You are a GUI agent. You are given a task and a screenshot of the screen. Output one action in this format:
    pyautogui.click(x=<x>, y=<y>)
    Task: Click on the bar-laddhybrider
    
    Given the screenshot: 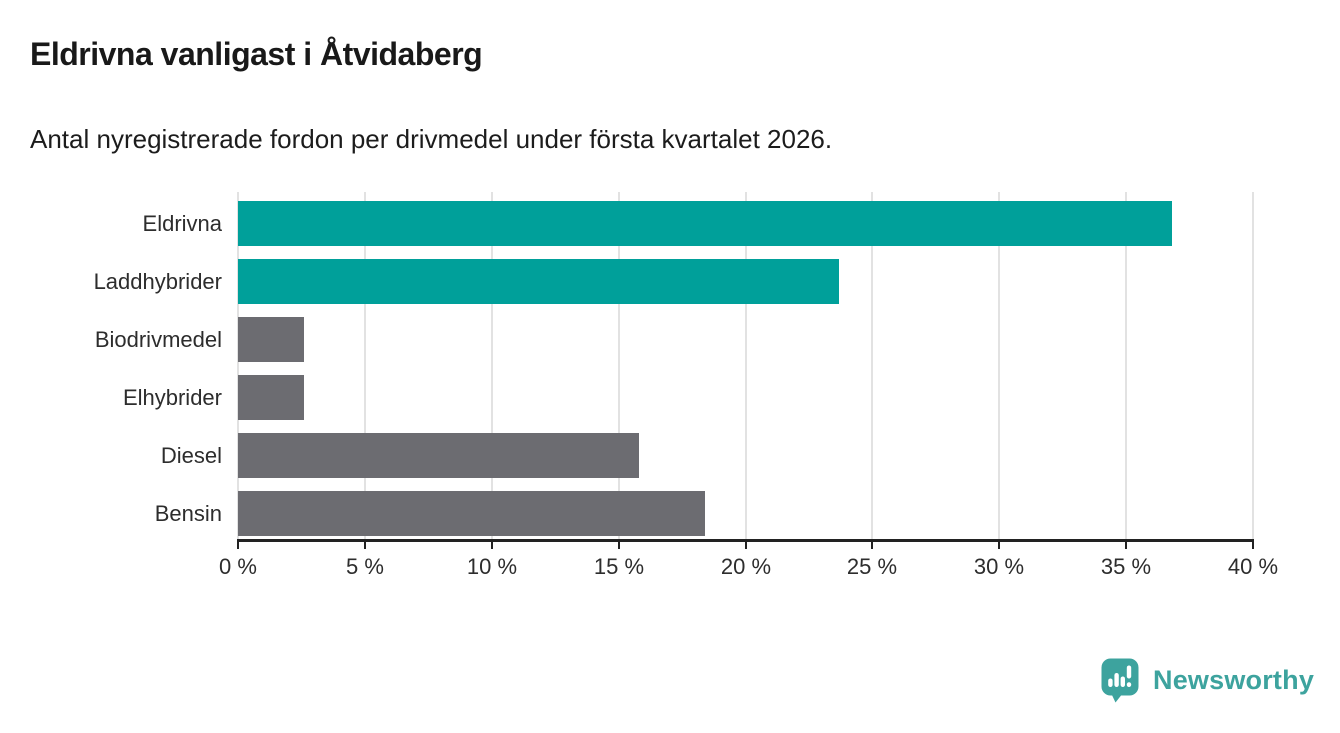 What is the action you would take?
    pyautogui.click(x=538, y=281)
    